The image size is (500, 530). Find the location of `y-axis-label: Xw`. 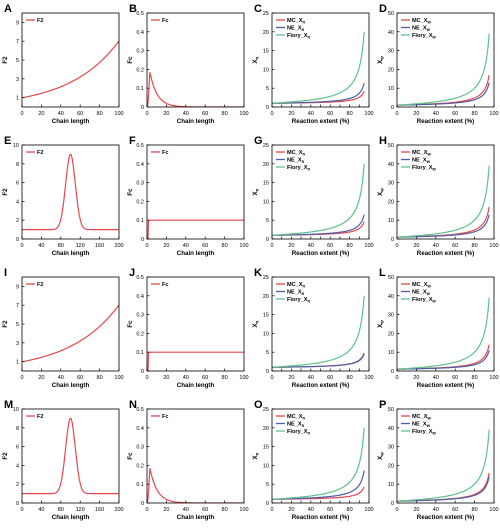

y-axis-label: Xw is located at coordinates (381, 324).